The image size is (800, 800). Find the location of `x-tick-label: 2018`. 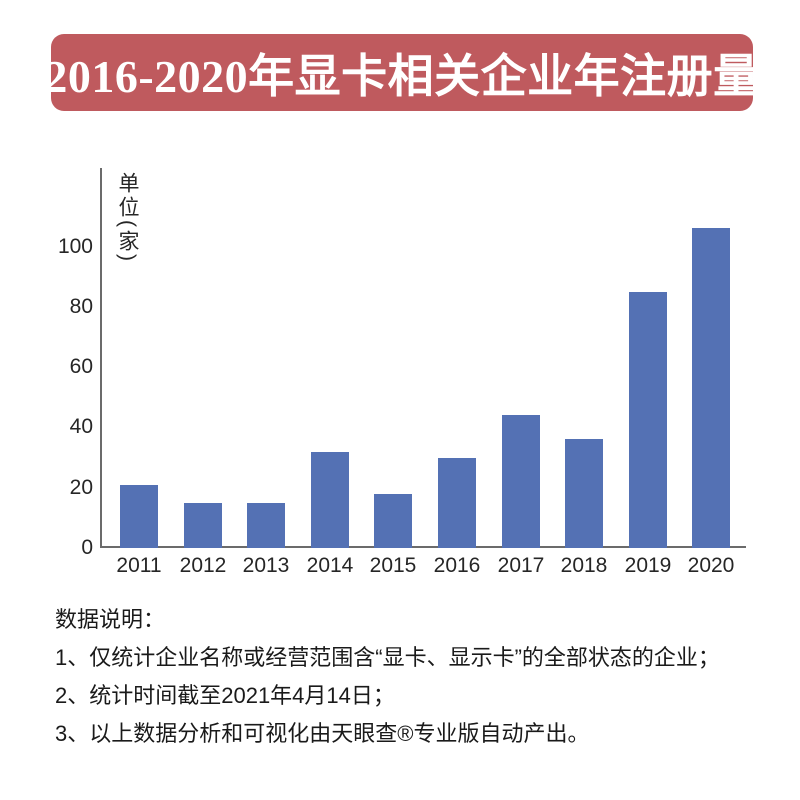

x-tick-label: 2018 is located at coordinates (584, 565).